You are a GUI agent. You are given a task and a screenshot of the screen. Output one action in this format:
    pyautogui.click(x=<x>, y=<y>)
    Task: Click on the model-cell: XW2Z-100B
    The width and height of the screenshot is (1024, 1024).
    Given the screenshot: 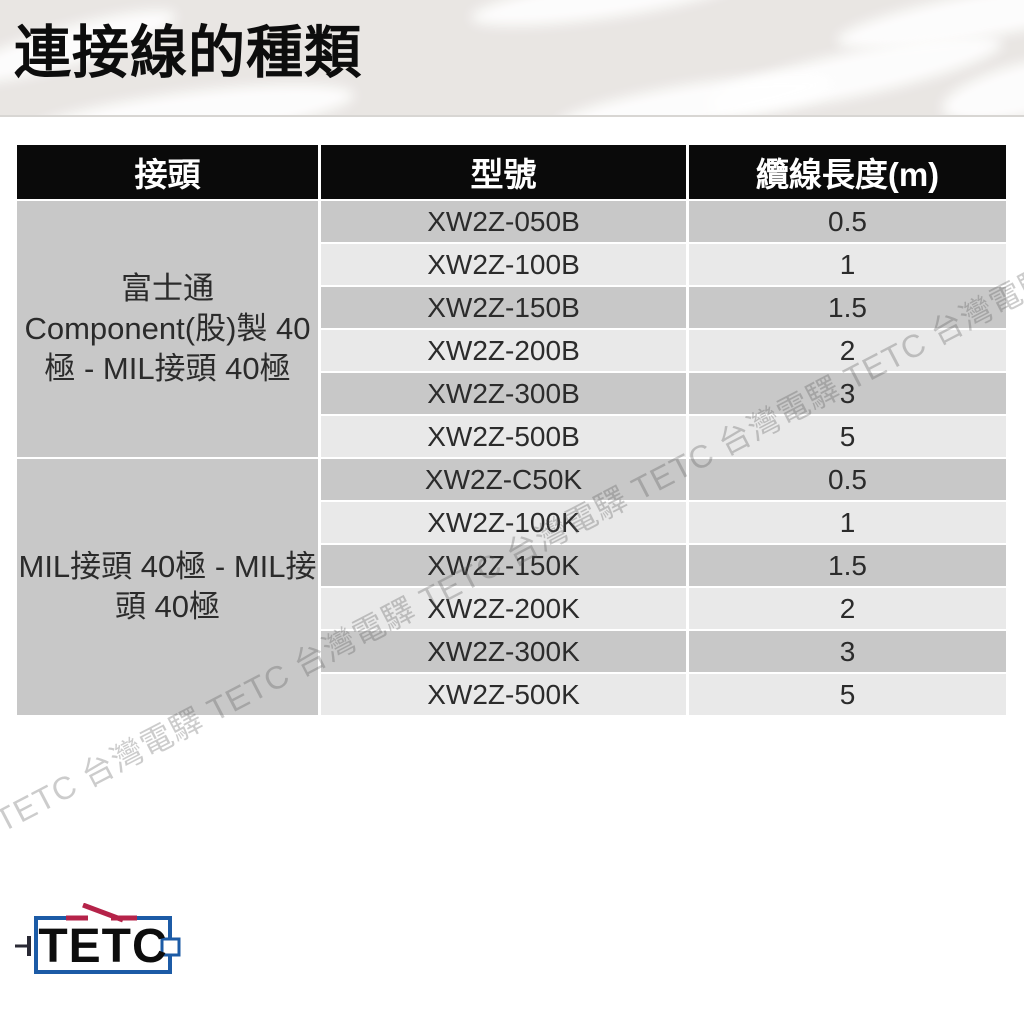 What is the action you would take?
    pyautogui.click(x=503, y=264)
    